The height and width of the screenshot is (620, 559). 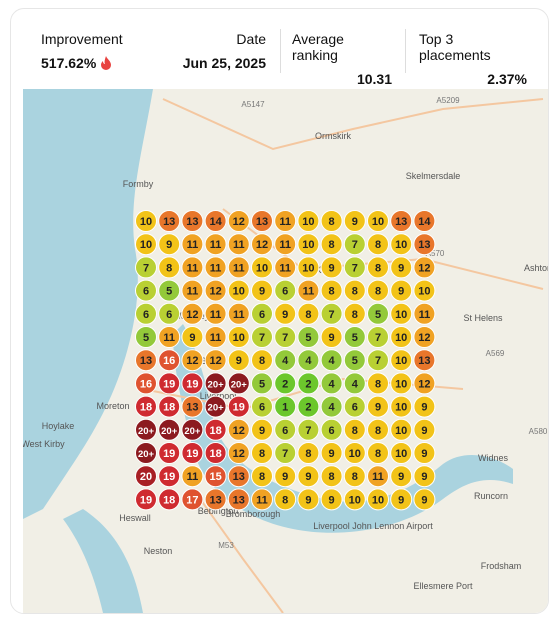 What do you see at coordinates (355, 384) in the screenshot?
I see `rank-label: 4` at bounding box center [355, 384].